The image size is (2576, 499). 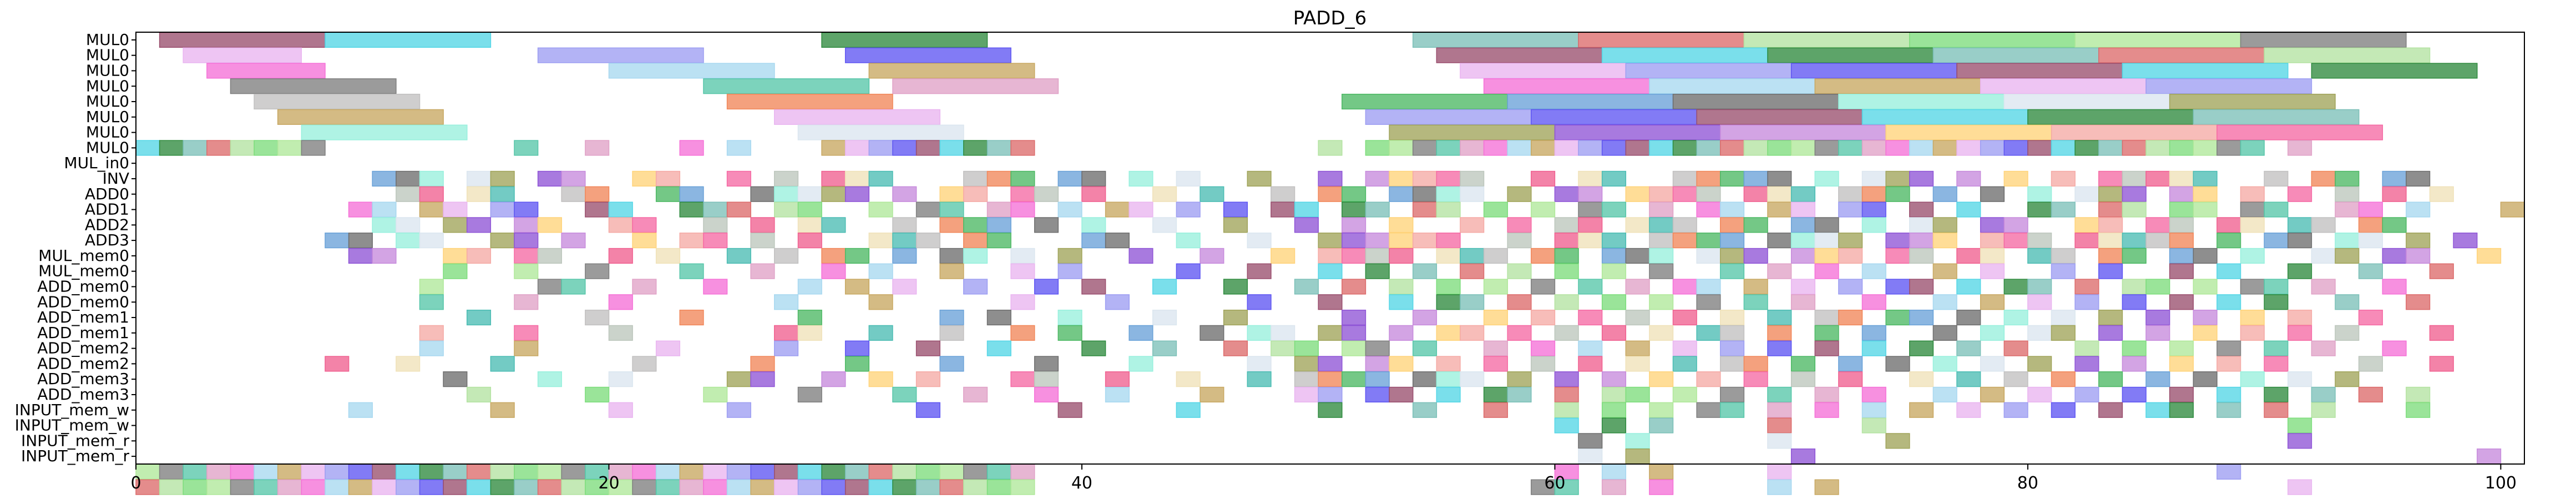 I want to click on y-tick-label: ADD3, so click(x=107, y=240).